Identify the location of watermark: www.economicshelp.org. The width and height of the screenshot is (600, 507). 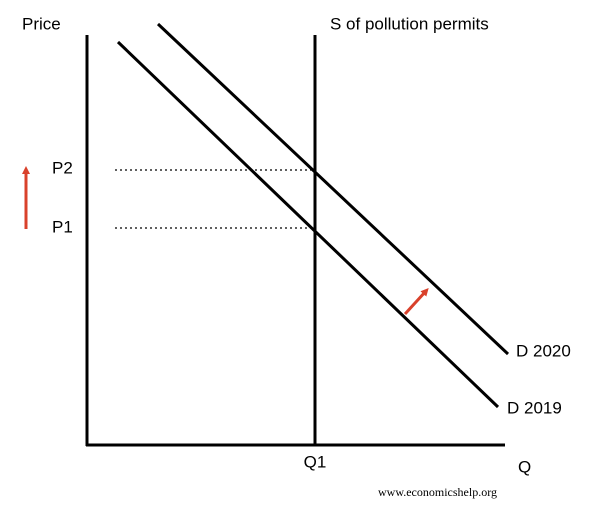
(437, 492).